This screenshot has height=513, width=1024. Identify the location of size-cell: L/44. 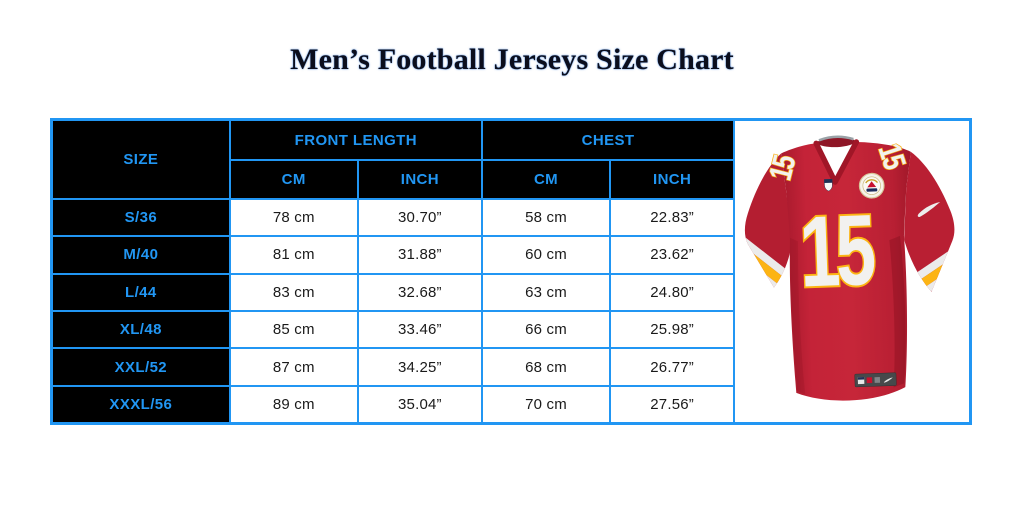
(140, 292).